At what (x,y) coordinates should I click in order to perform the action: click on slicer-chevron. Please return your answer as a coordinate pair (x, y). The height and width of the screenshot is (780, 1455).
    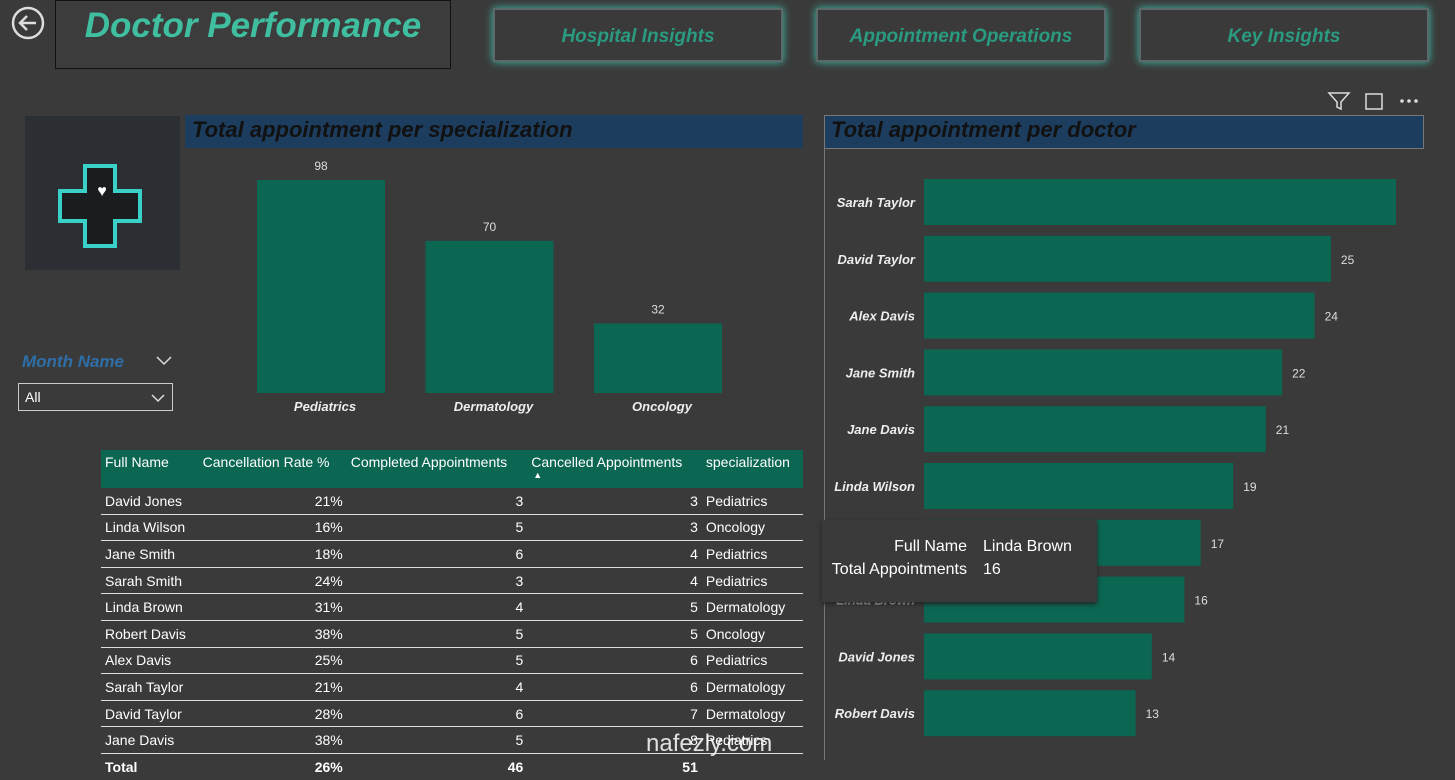
    Looking at the image, I should click on (164, 361).